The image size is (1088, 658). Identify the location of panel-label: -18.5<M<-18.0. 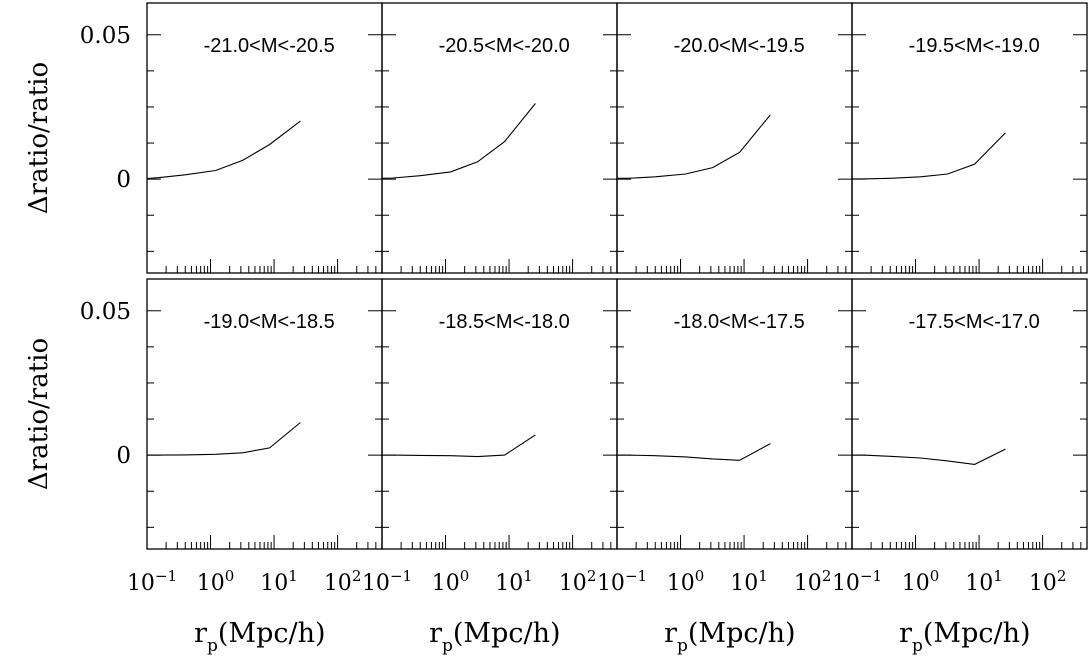
(504, 322).